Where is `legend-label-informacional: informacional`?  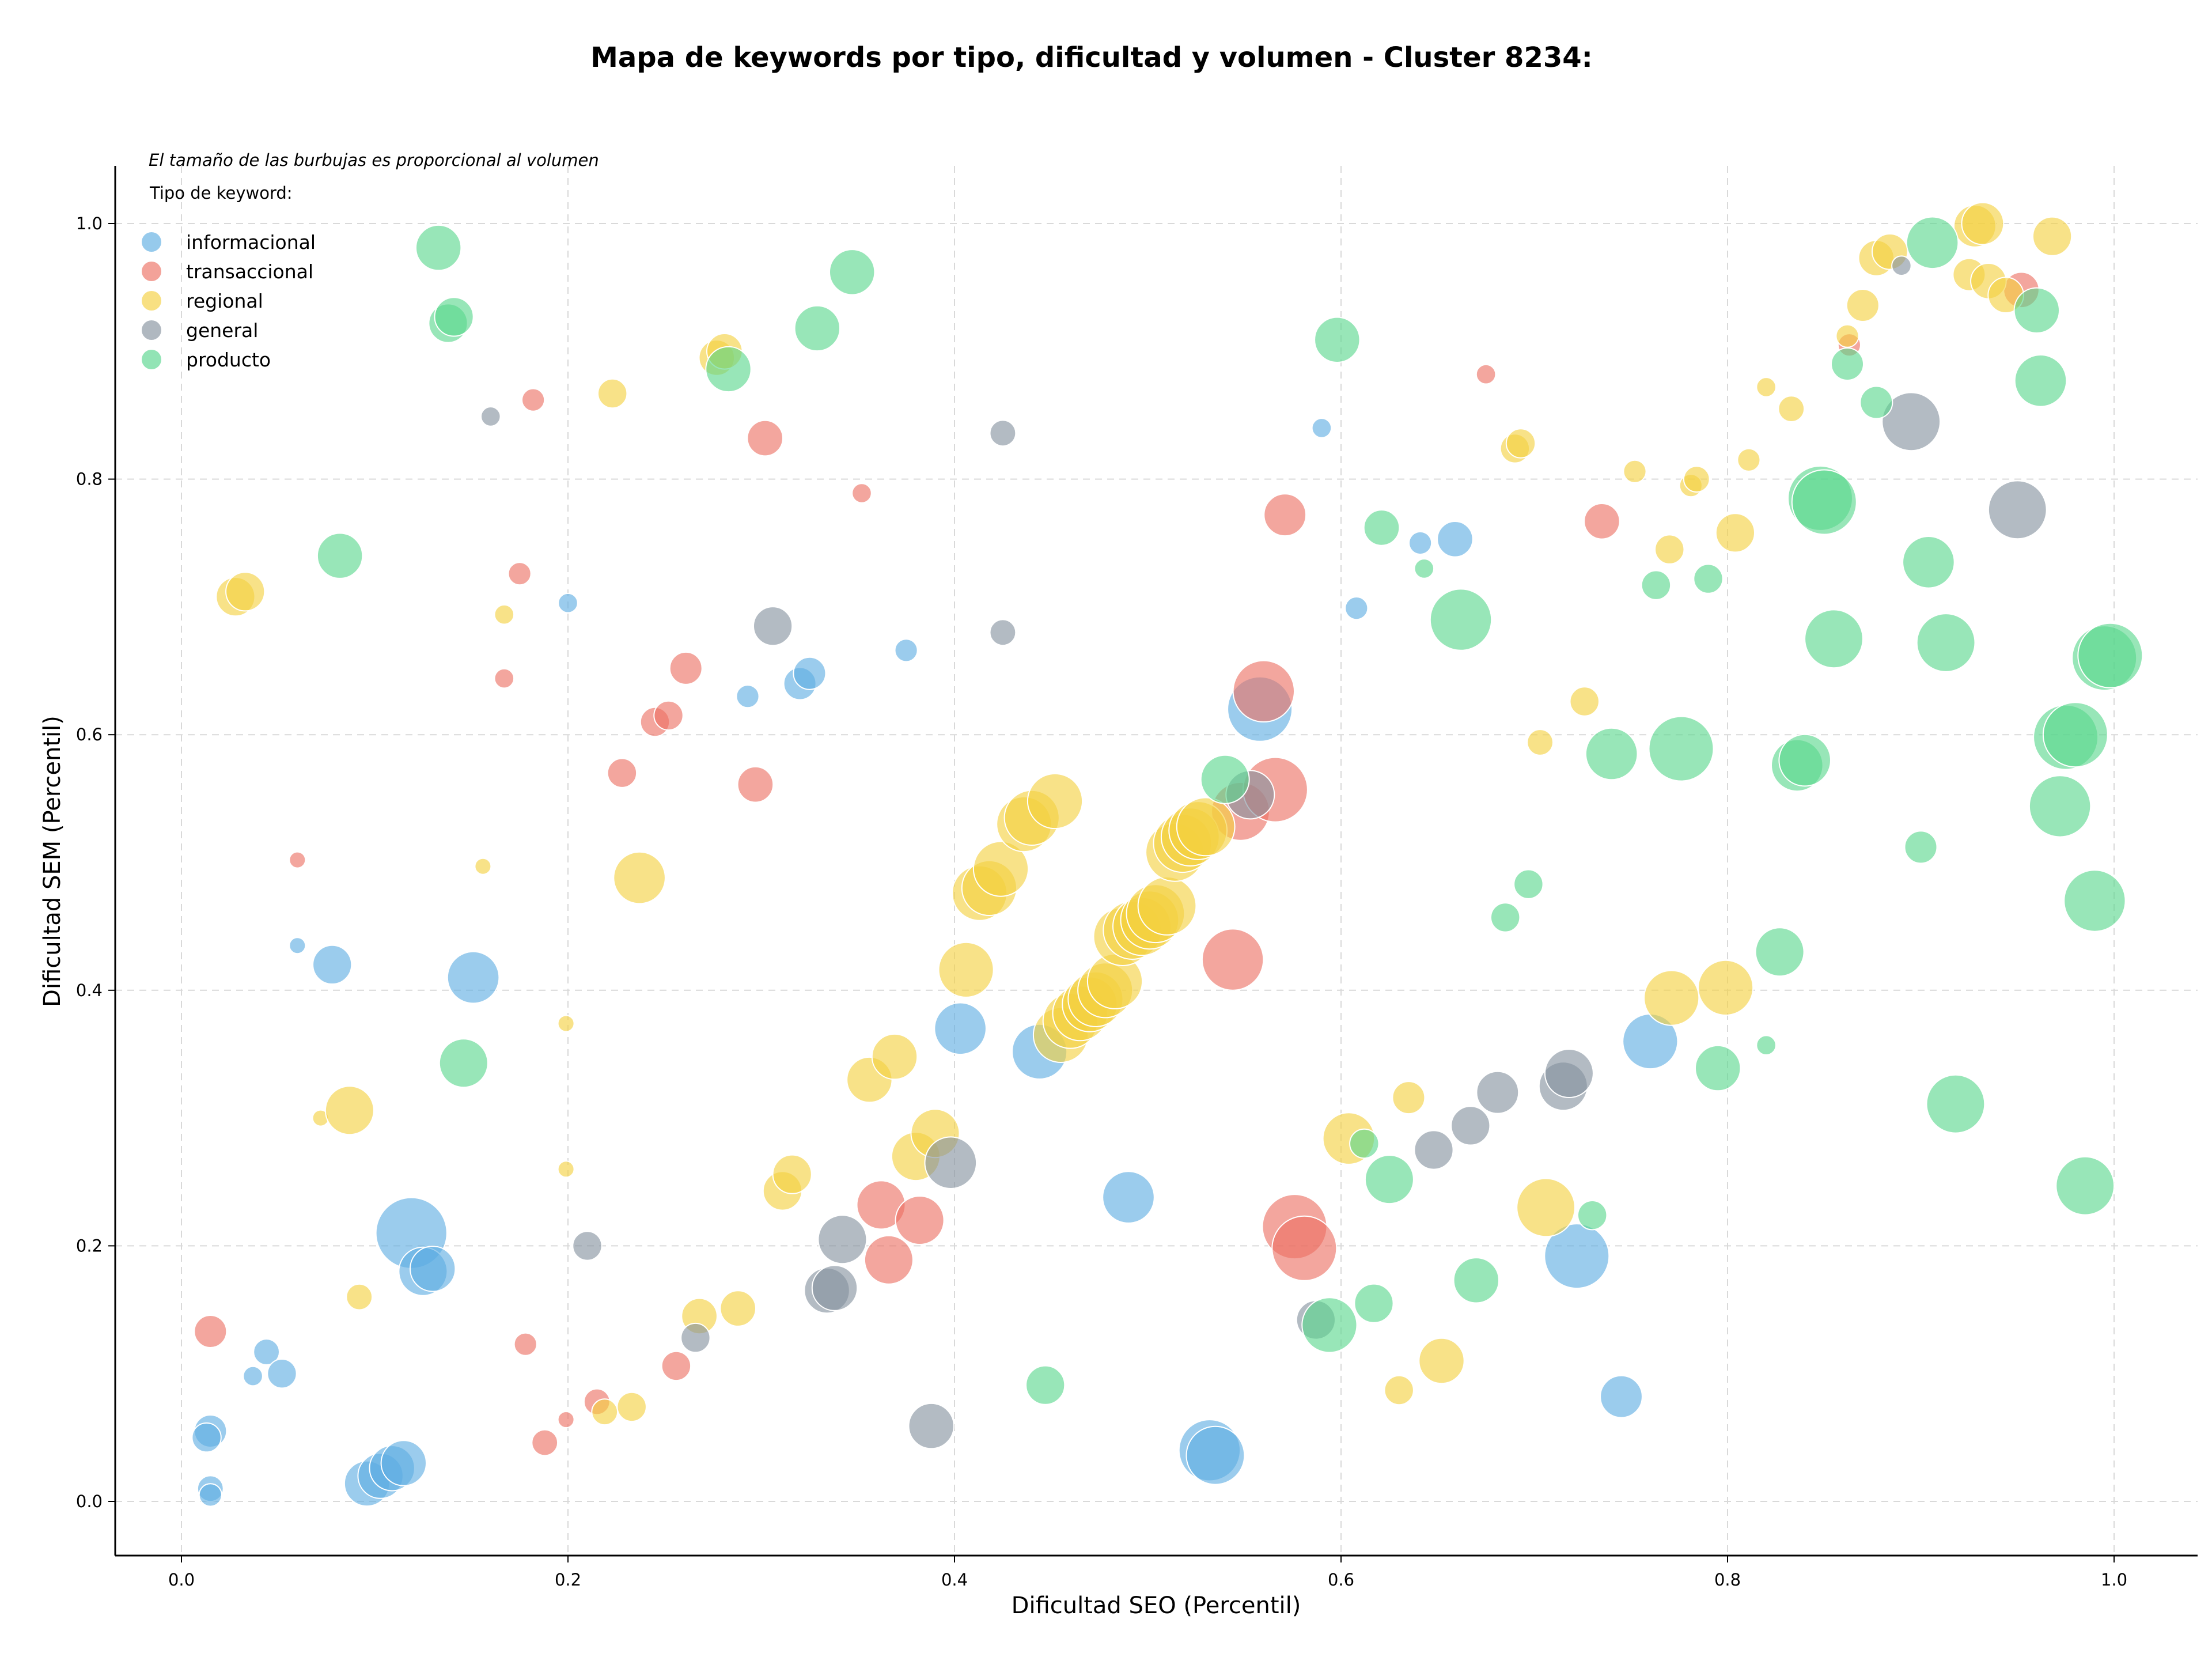 legend-label-informacional: informacional is located at coordinates (251, 242).